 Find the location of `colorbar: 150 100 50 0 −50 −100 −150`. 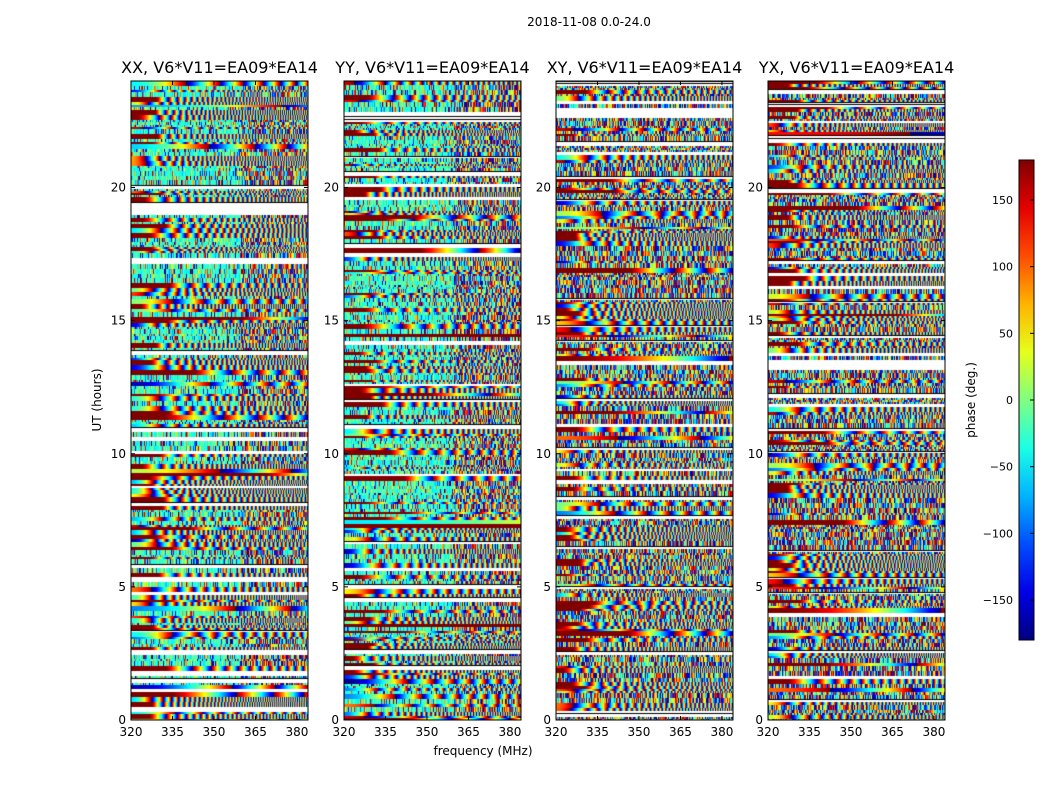

colorbar: 150 100 50 0 −50 −100 −150 is located at coordinates (1009, 400).